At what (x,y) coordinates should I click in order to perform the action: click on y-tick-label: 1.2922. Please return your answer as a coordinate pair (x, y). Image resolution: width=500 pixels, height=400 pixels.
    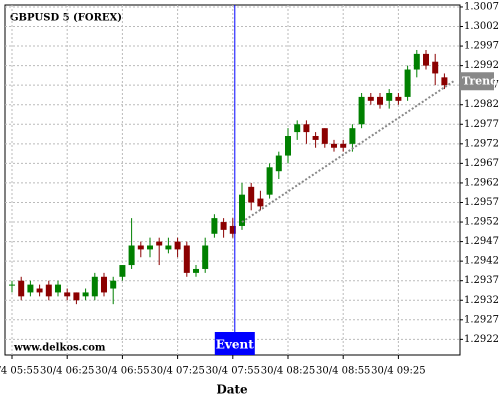
    Looking at the image, I should click on (481, 339).